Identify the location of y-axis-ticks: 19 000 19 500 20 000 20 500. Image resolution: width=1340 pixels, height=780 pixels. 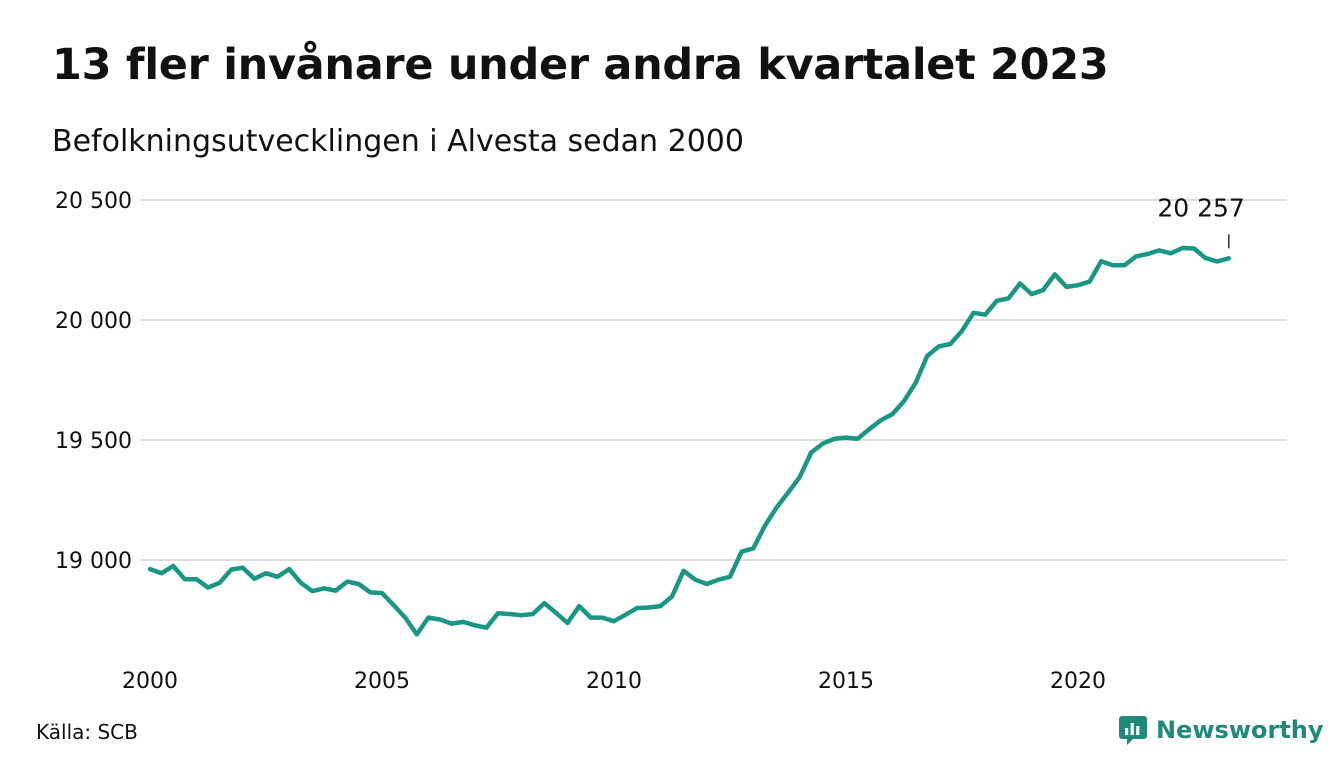
(93, 381).